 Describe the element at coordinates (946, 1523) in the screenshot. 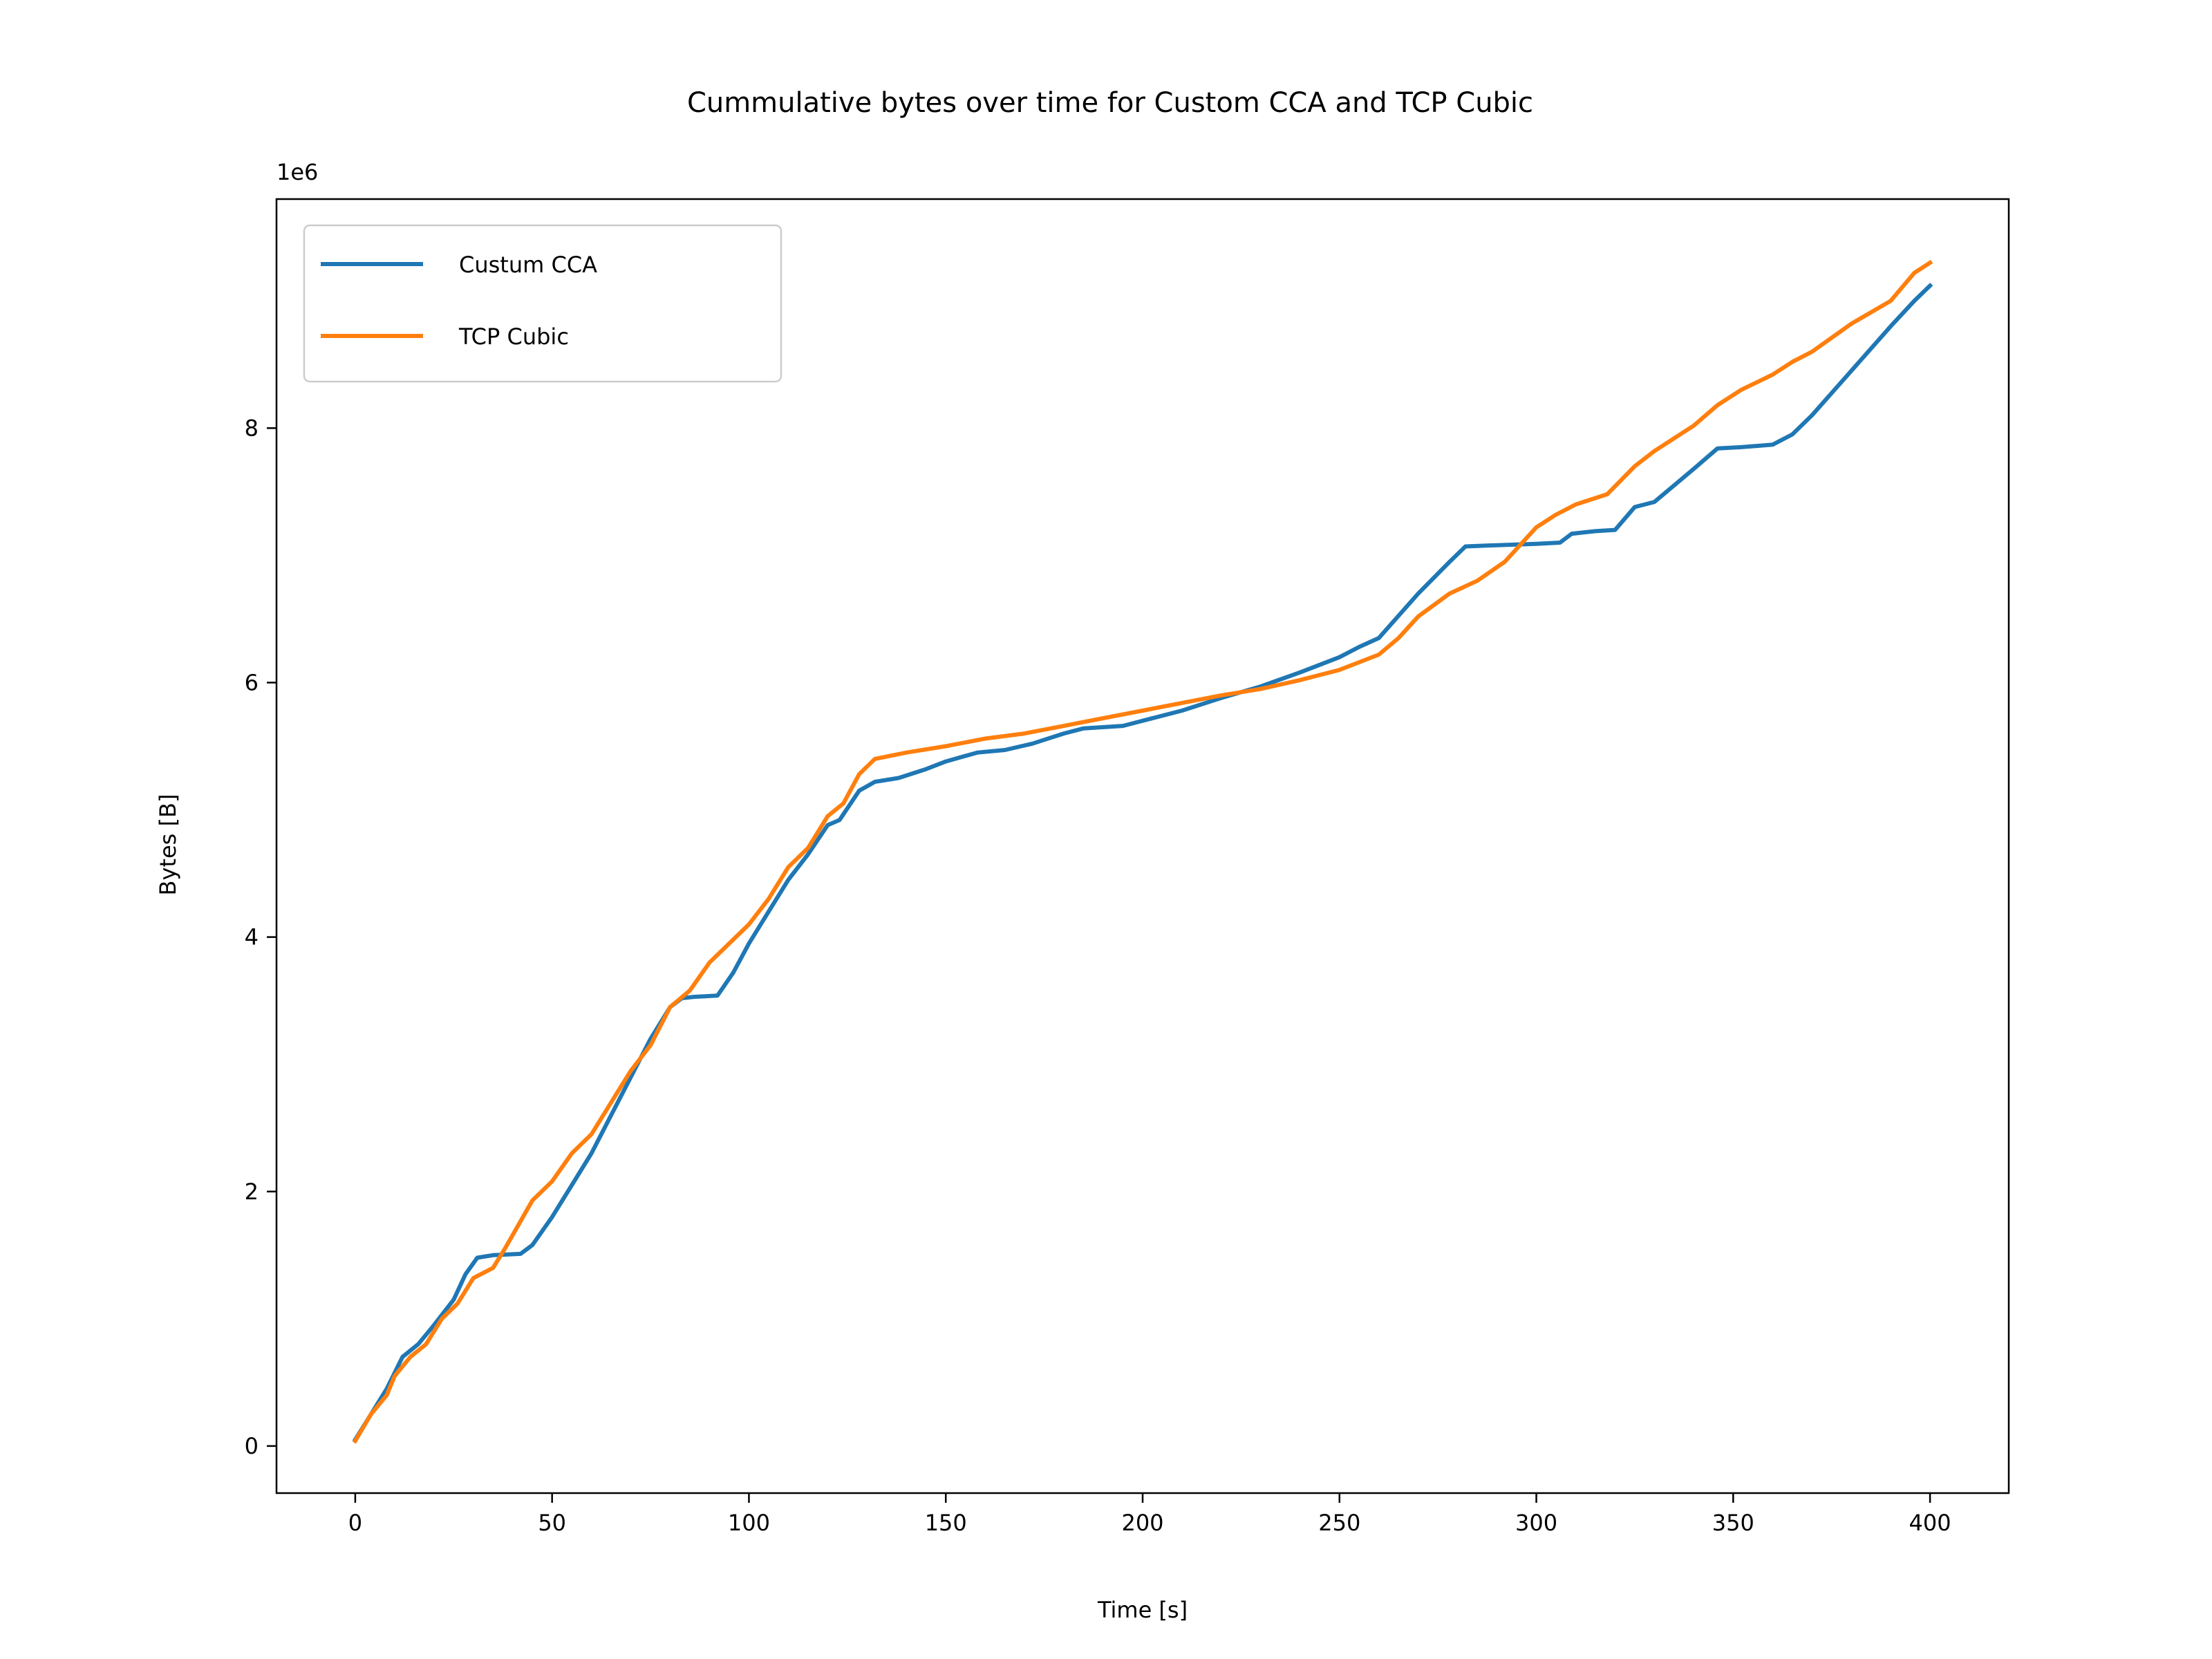

I see `x-tick-label: 150` at that location.